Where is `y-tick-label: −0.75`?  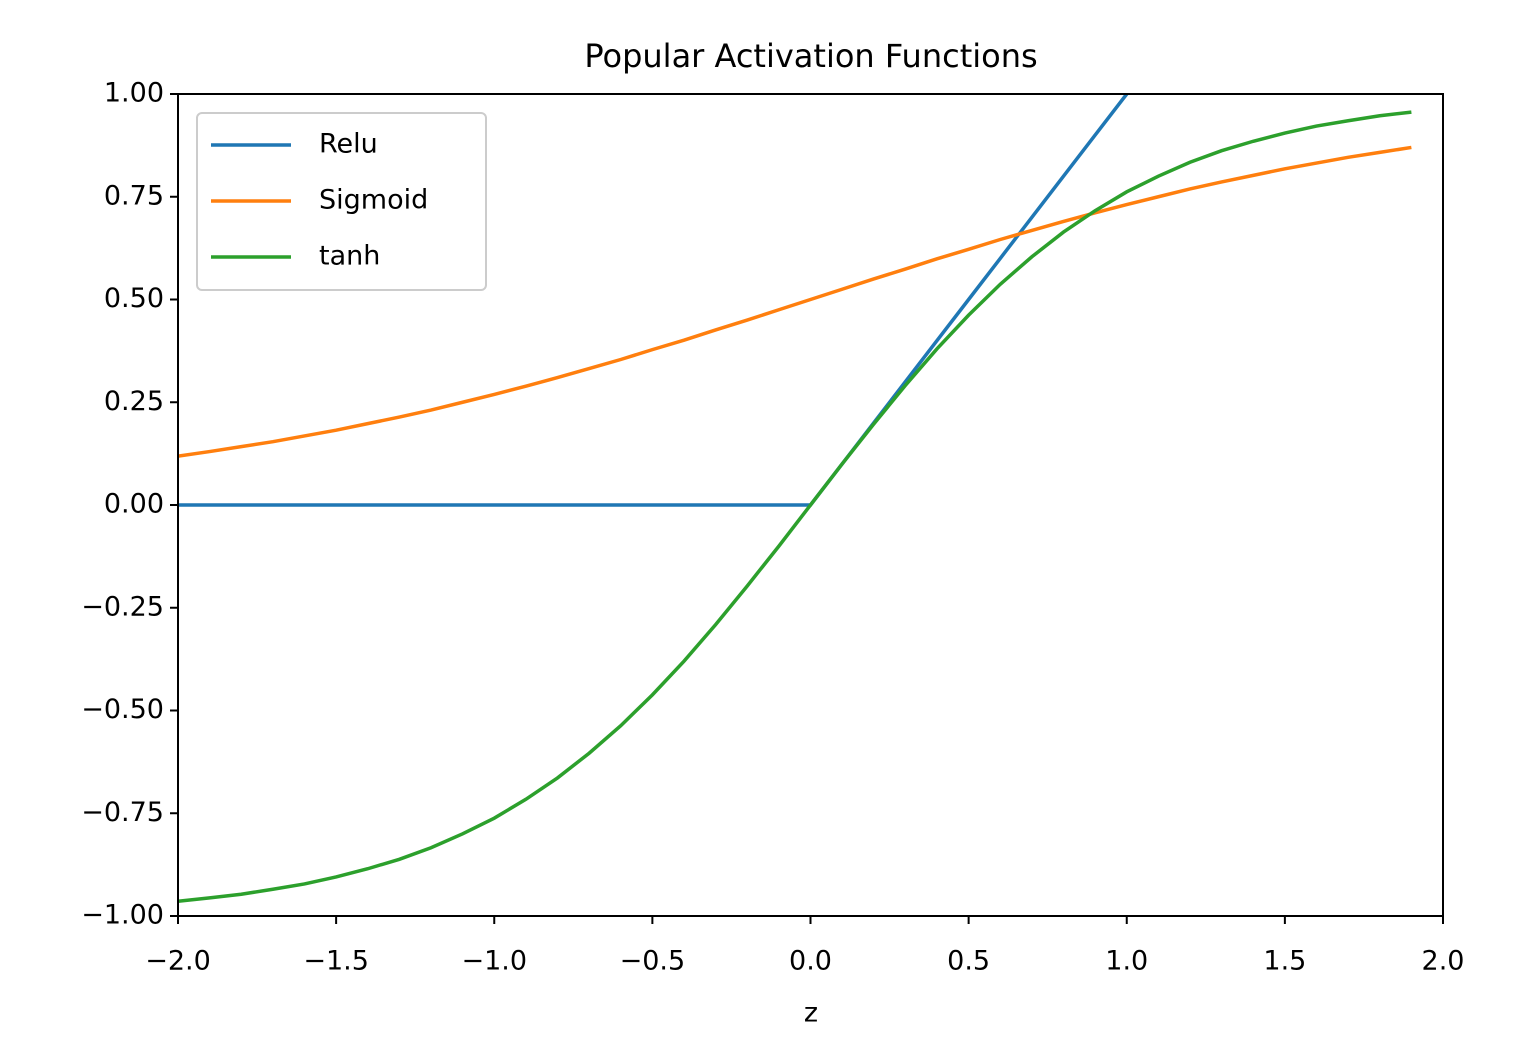
y-tick-label: −0.75 is located at coordinates (122, 812).